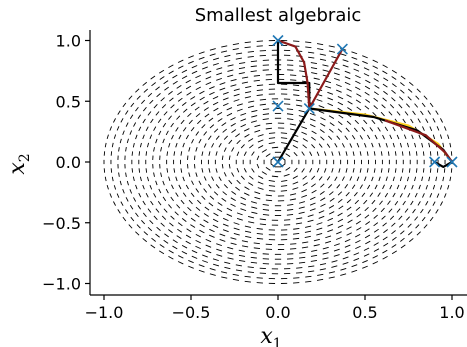 The height and width of the screenshot is (347, 467). I want to click on y-ticks: −1.0 −0.5 0.0 0.5 1.0, so click(66, 163).